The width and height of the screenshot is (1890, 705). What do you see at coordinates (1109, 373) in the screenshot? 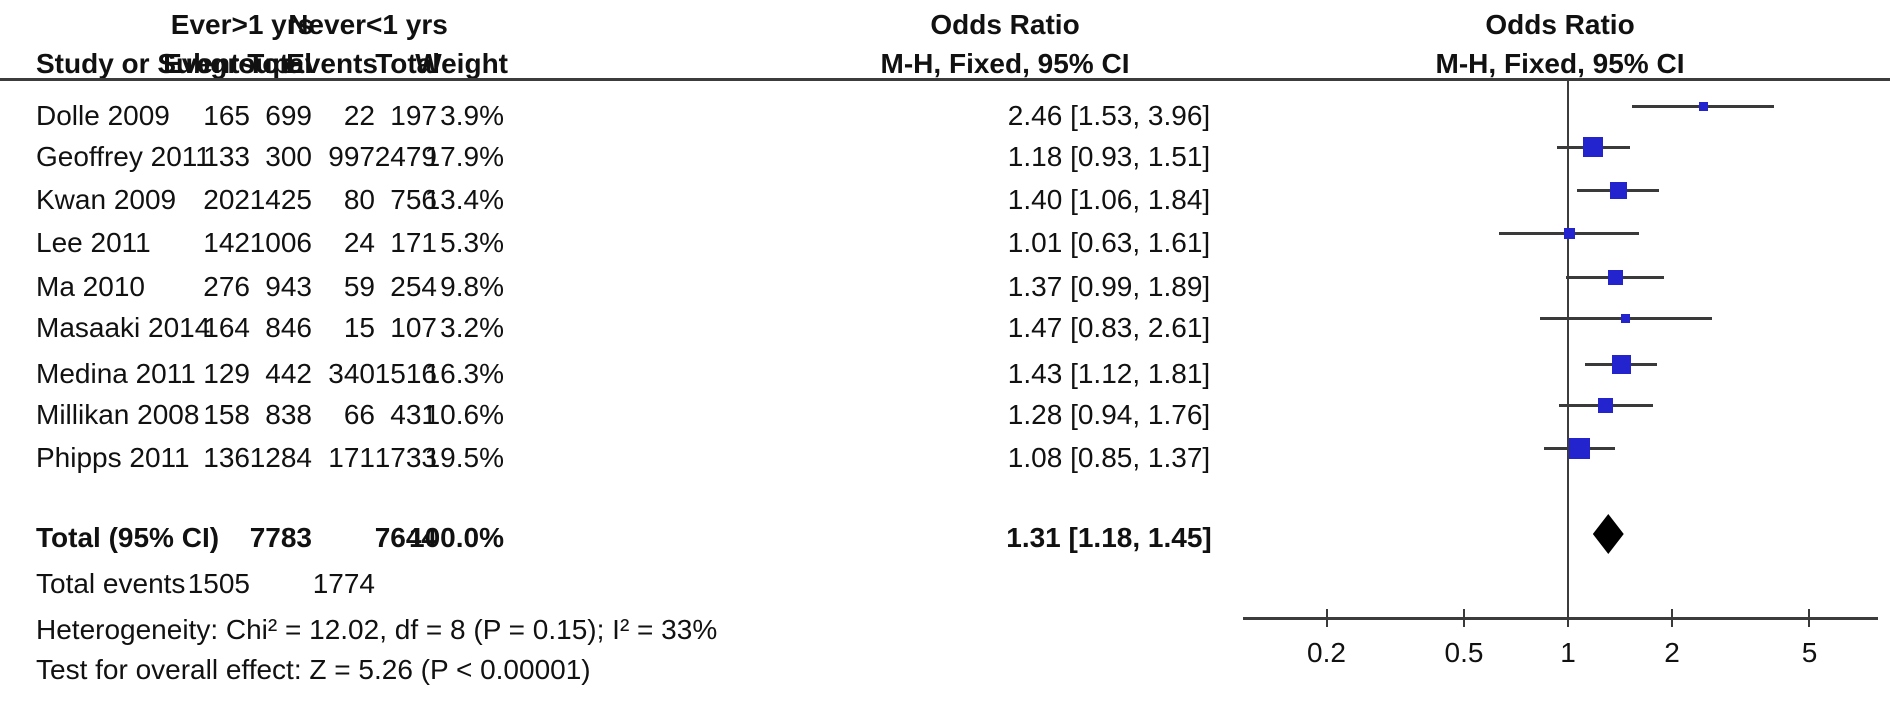
I see `study-or-ci: 1.43 [1.12, 1.81]` at bounding box center [1109, 373].